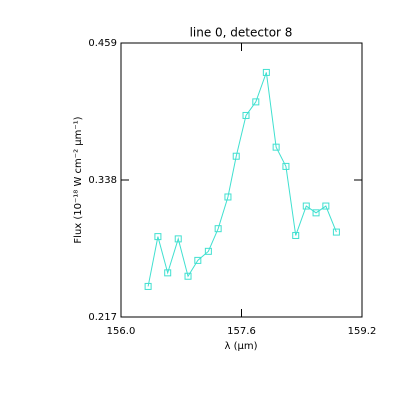 This screenshot has width=400, height=400. I want to click on y-axis-label: Flux (10⁻¹⁸ W cm⁻² µm⁻¹), so click(78, 179).